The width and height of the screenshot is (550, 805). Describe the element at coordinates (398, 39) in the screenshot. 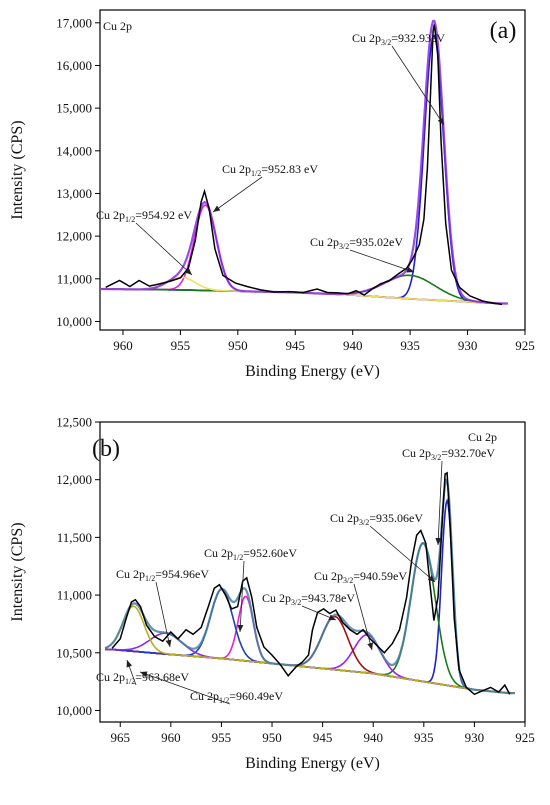

I see `peak-annotation: Cu 2p3/2=932.93eV` at that location.